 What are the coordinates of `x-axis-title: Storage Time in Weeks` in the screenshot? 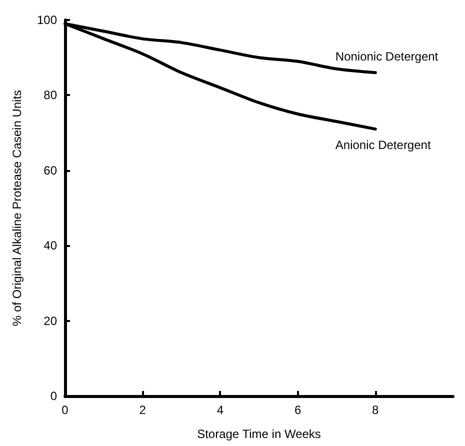 It's located at (259, 434).